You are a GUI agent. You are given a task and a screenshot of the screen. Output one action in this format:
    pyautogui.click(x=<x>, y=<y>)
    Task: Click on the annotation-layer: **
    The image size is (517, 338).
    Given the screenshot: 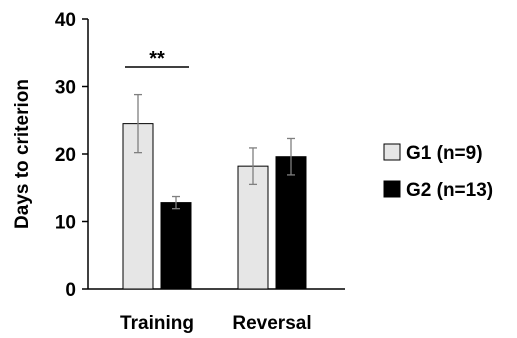 What is the action you would take?
    pyautogui.click(x=157, y=59)
    